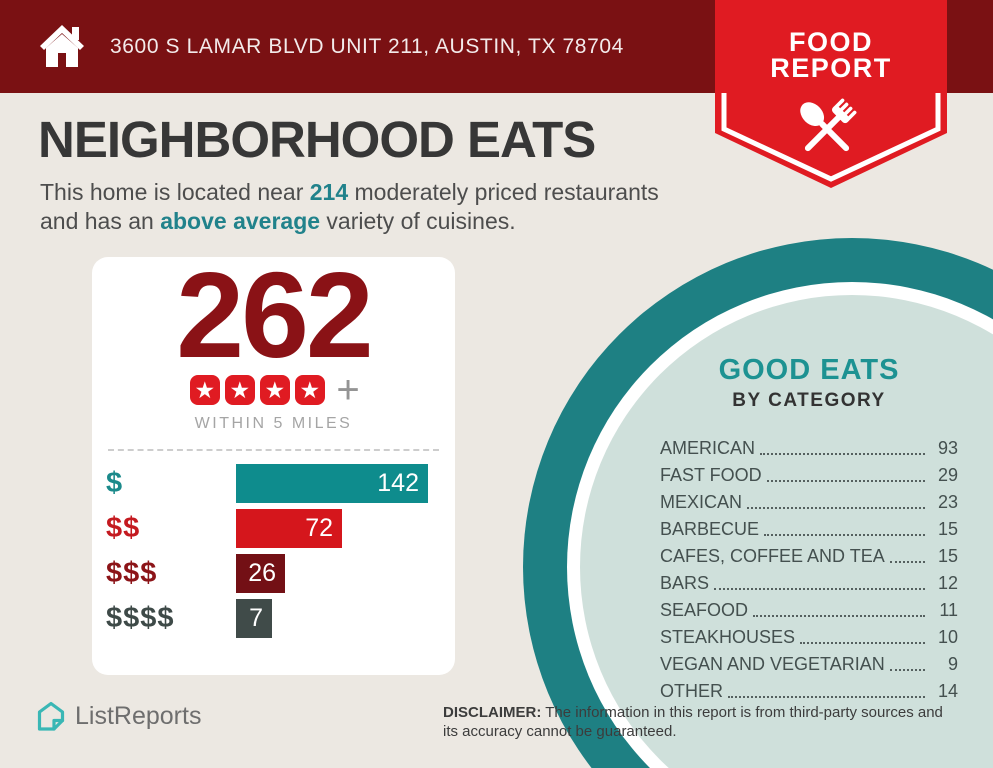  I want to click on category-label: VEGAN AND VEGETARIAN, so click(772, 664).